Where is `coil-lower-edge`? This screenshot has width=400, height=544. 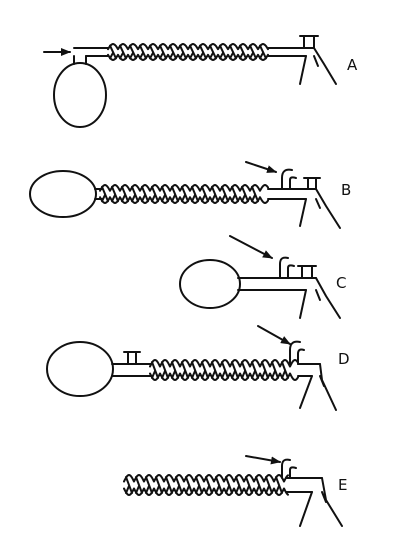 coil-lower-edge is located at coordinates (224, 376).